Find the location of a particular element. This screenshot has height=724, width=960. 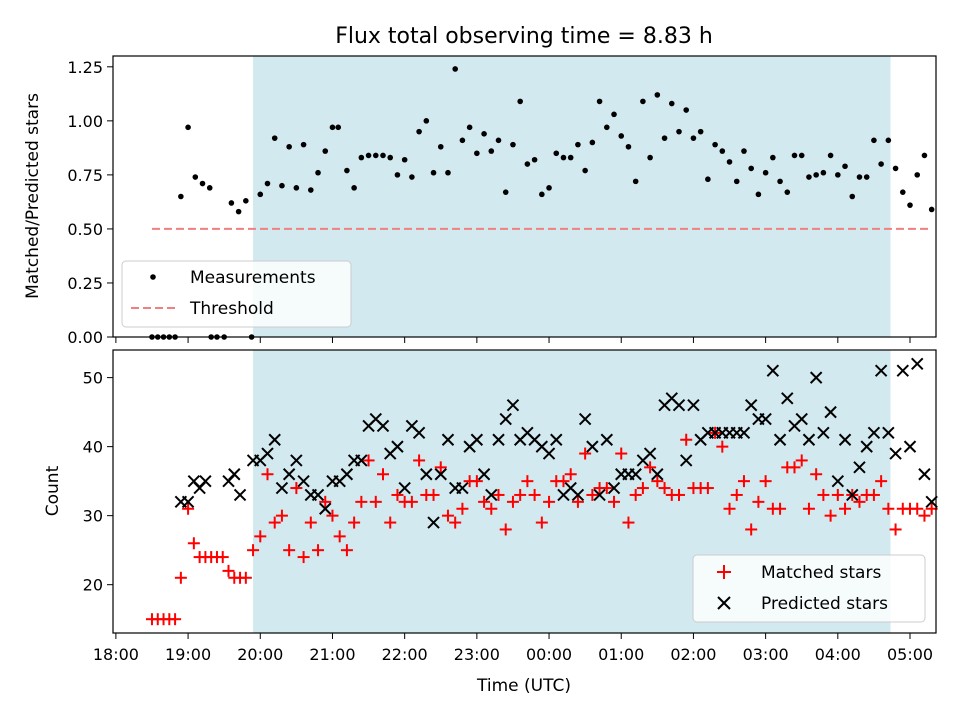

x-tick-label: 02:00 is located at coordinates (693, 654).